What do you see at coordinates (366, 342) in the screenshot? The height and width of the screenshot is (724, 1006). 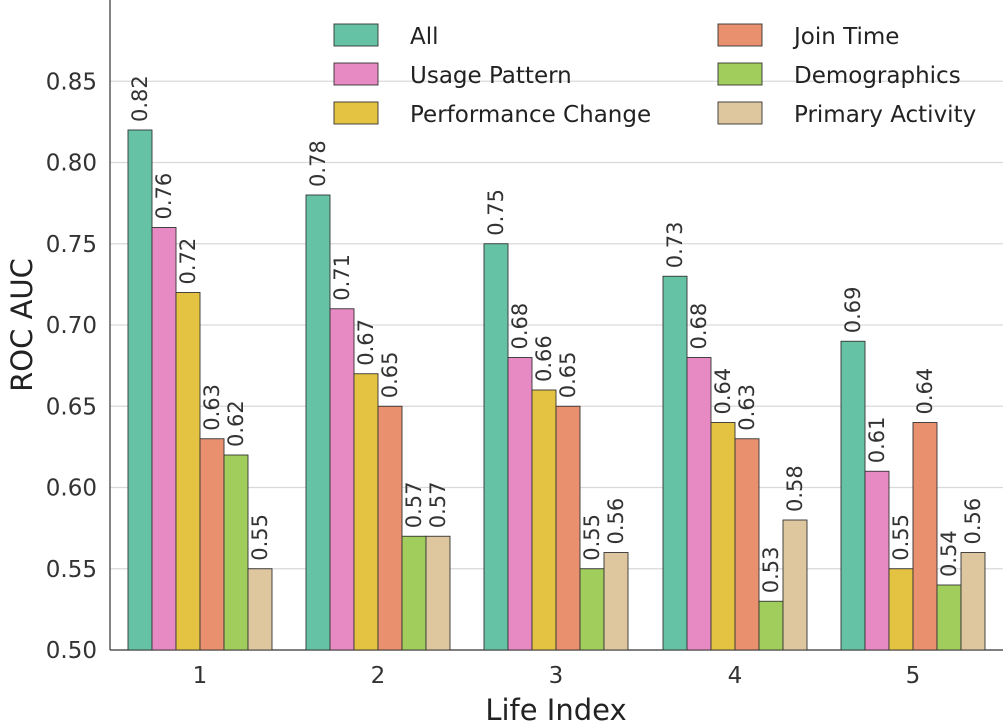 I see `data-label: 0.67` at bounding box center [366, 342].